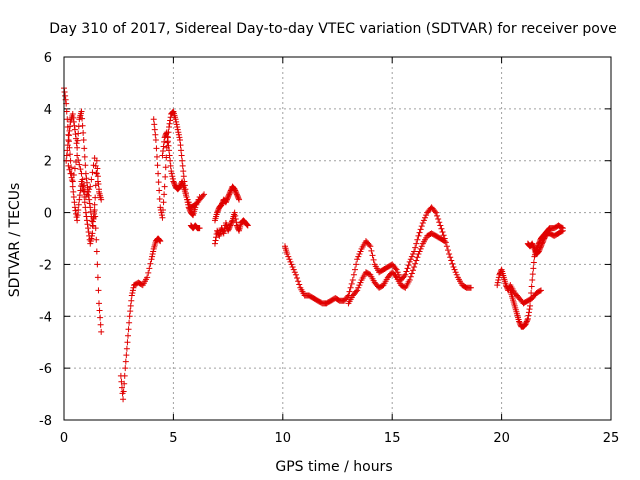 This screenshot has height=480, width=640. Describe the element at coordinates (611, 438) in the screenshot. I see `x-tick-label: 25` at that location.